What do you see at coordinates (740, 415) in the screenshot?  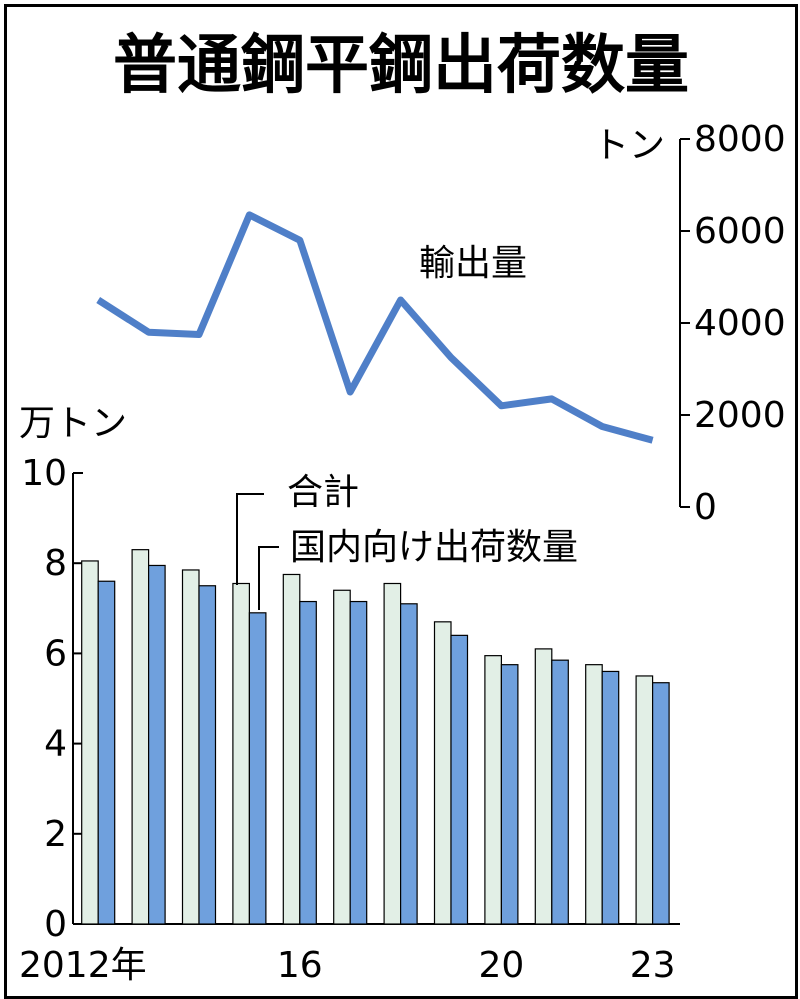 I see `right-tick-label: 2000` at bounding box center [740, 415].